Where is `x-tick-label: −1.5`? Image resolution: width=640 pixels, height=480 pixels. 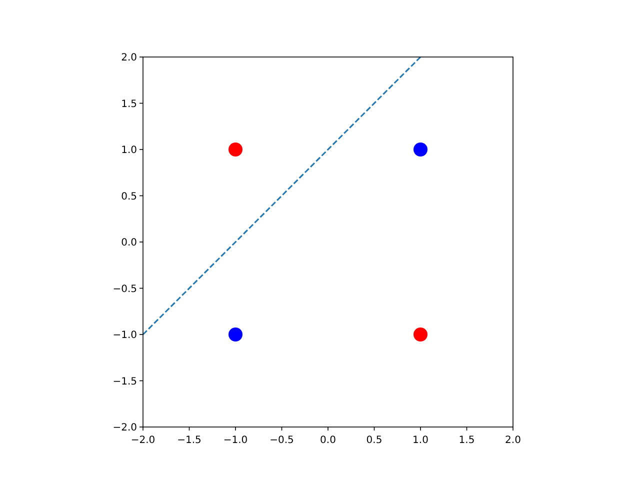 x-tick-label: −1.5 is located at coordinates (189, 440).